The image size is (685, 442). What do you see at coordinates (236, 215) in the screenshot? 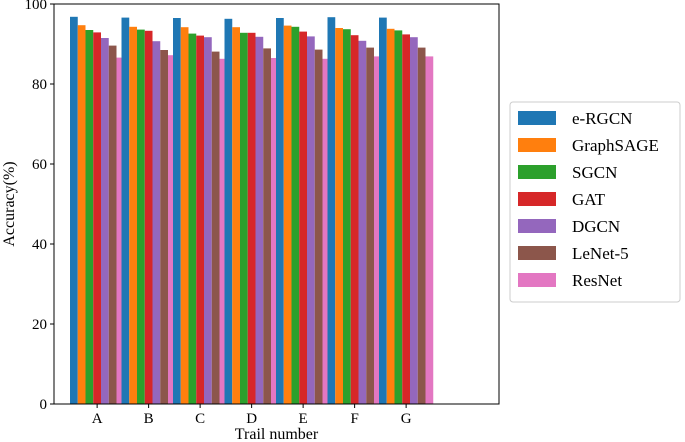
I see `bar-D-graphsage` at bounding box center [236, 215].